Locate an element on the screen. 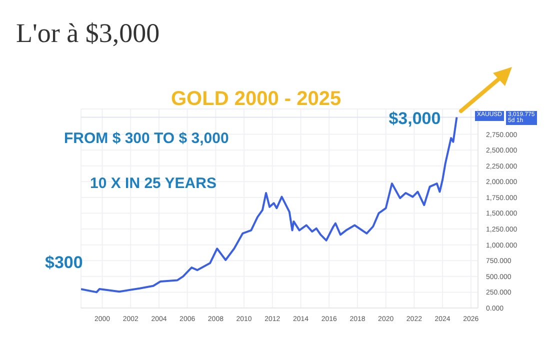 This screenshot has height=337, width=560. annotation: $3,000 is located at coordinates (414, 119).